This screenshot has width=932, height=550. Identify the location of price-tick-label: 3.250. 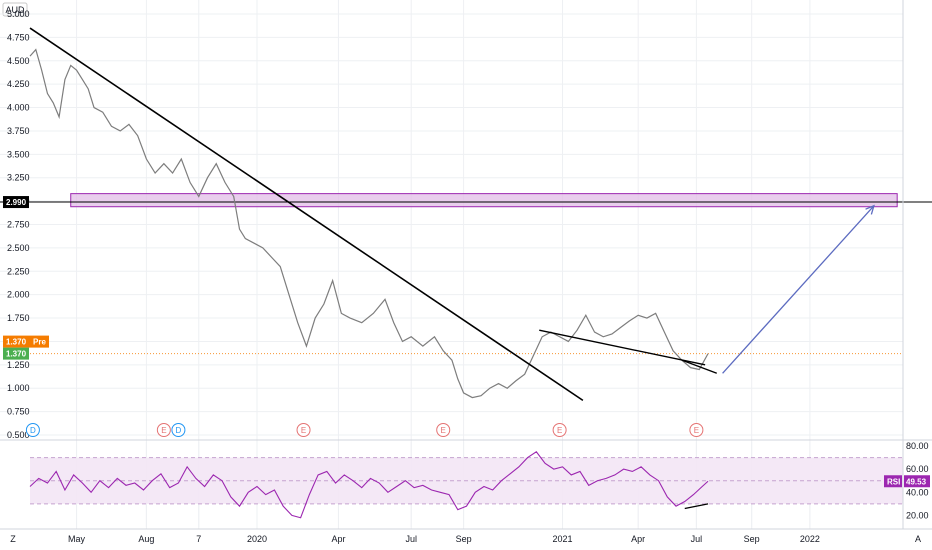
(18, 178).